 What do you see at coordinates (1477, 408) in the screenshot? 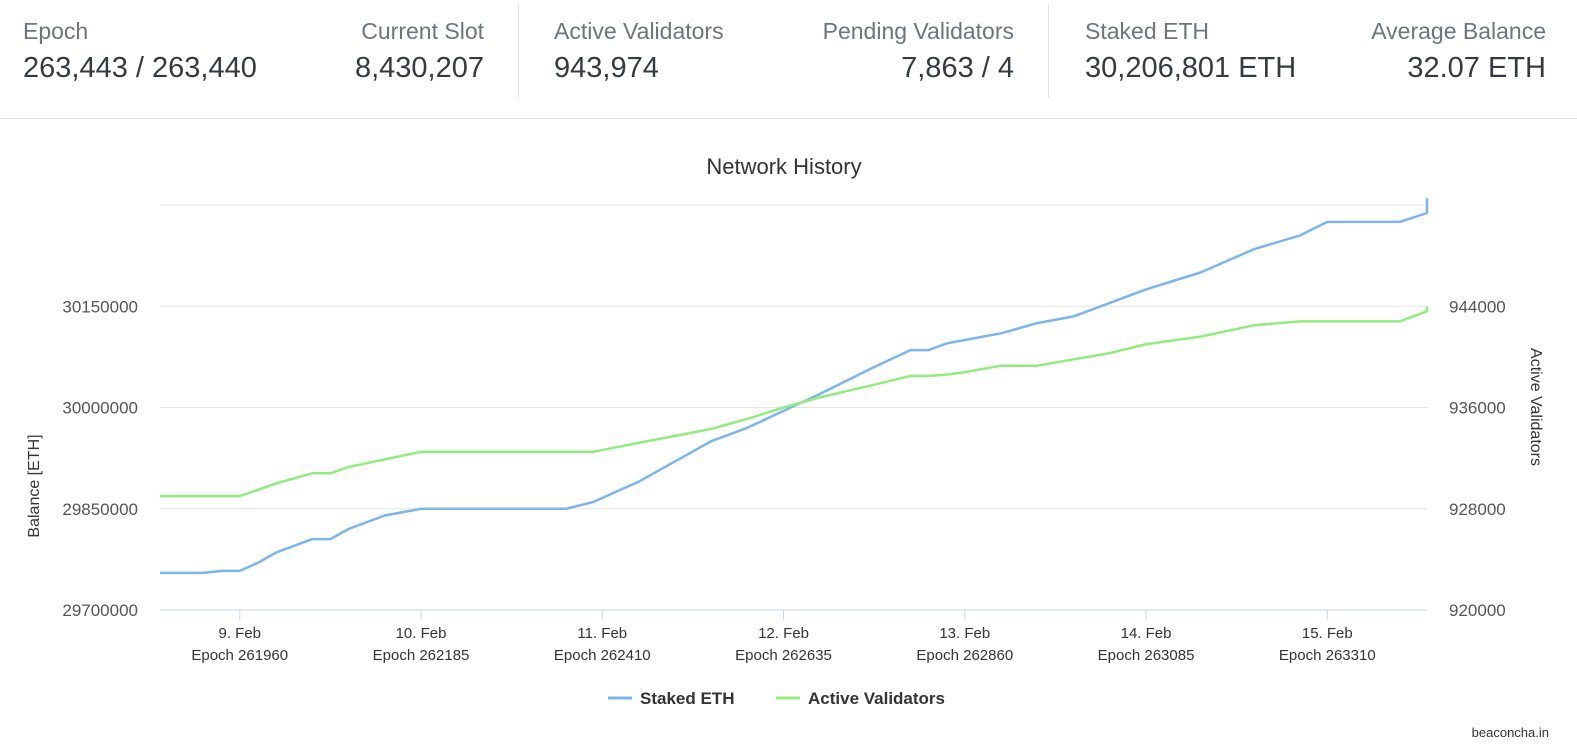
I see `y2-tick-label: 936000` at bounding box center [1477, 408].